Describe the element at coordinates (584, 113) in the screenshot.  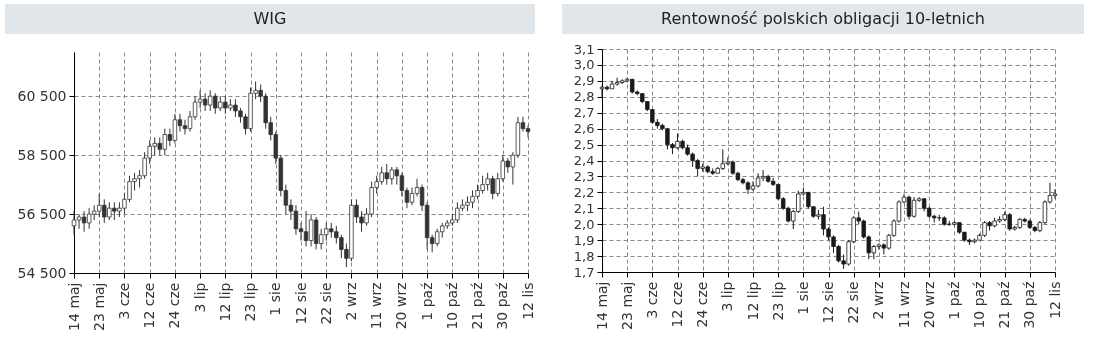
I see `y-tick-label: 2,7` at that location.